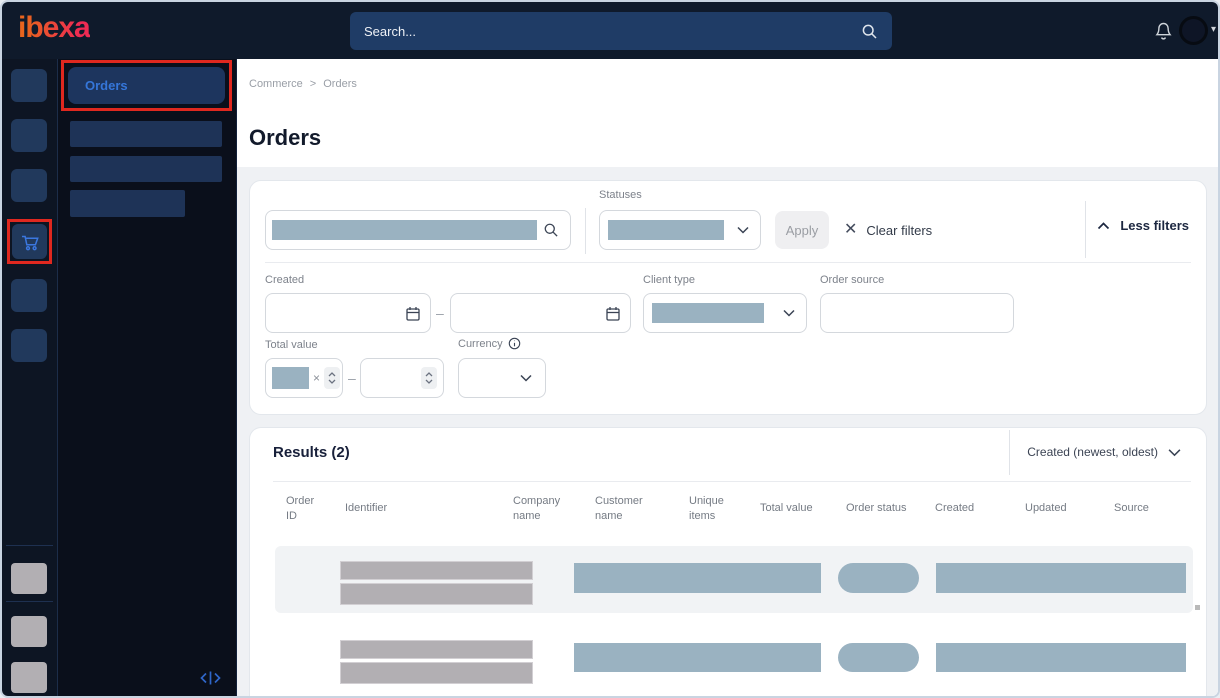  Describe the element at coordinates (146, 85) in the screenshot. I see `submenu-item-orders: Orders` at that location.